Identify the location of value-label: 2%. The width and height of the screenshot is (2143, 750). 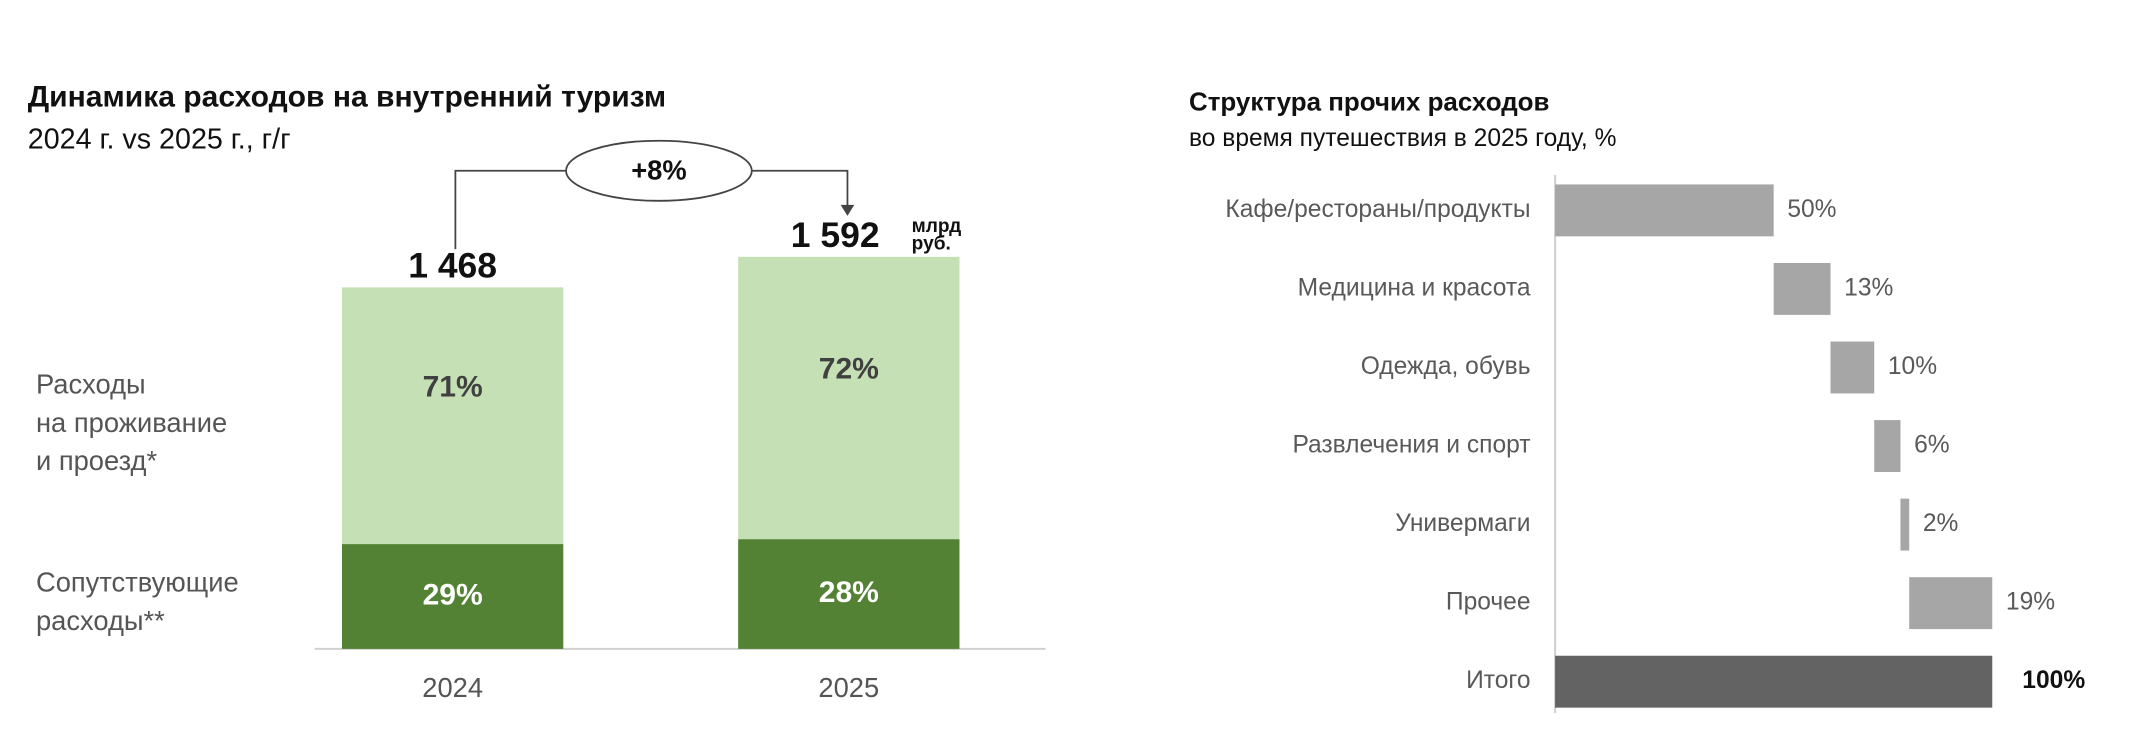
(1941, 523).